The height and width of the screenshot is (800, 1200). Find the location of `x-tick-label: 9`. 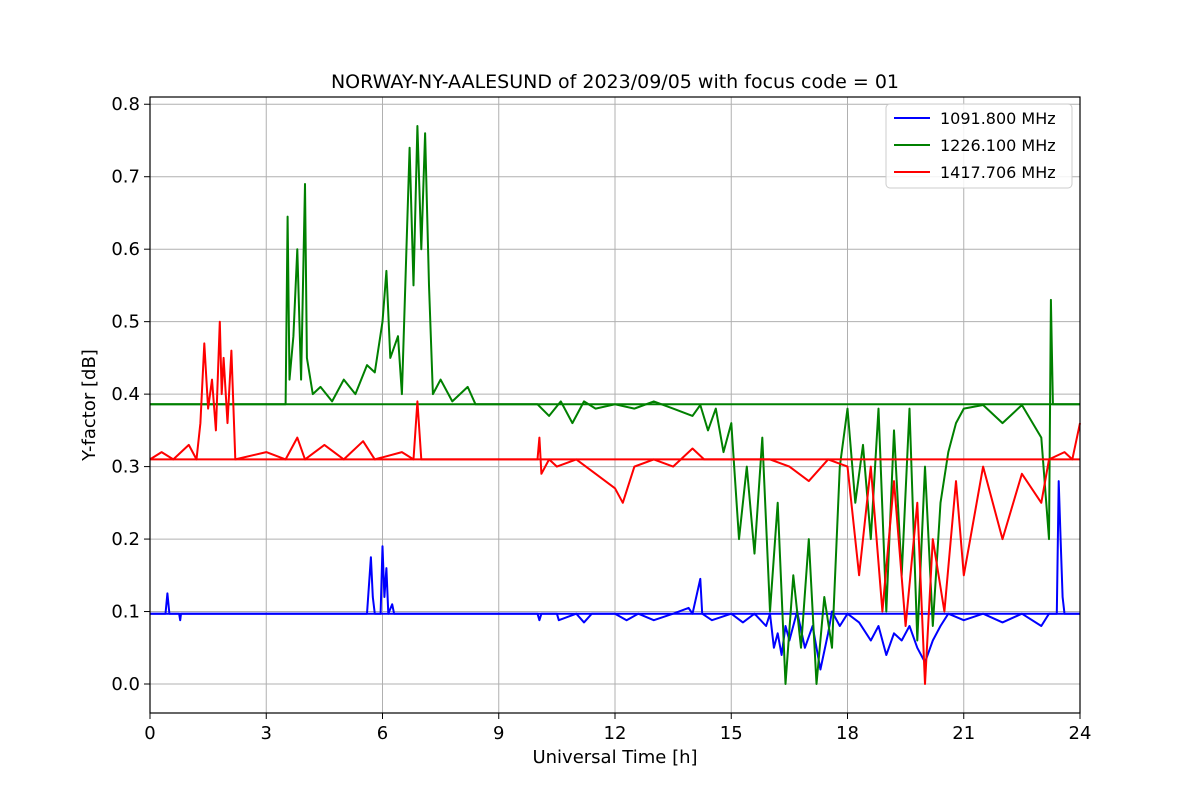

x-tick-label: 9 is located at coordinates (498, 733).